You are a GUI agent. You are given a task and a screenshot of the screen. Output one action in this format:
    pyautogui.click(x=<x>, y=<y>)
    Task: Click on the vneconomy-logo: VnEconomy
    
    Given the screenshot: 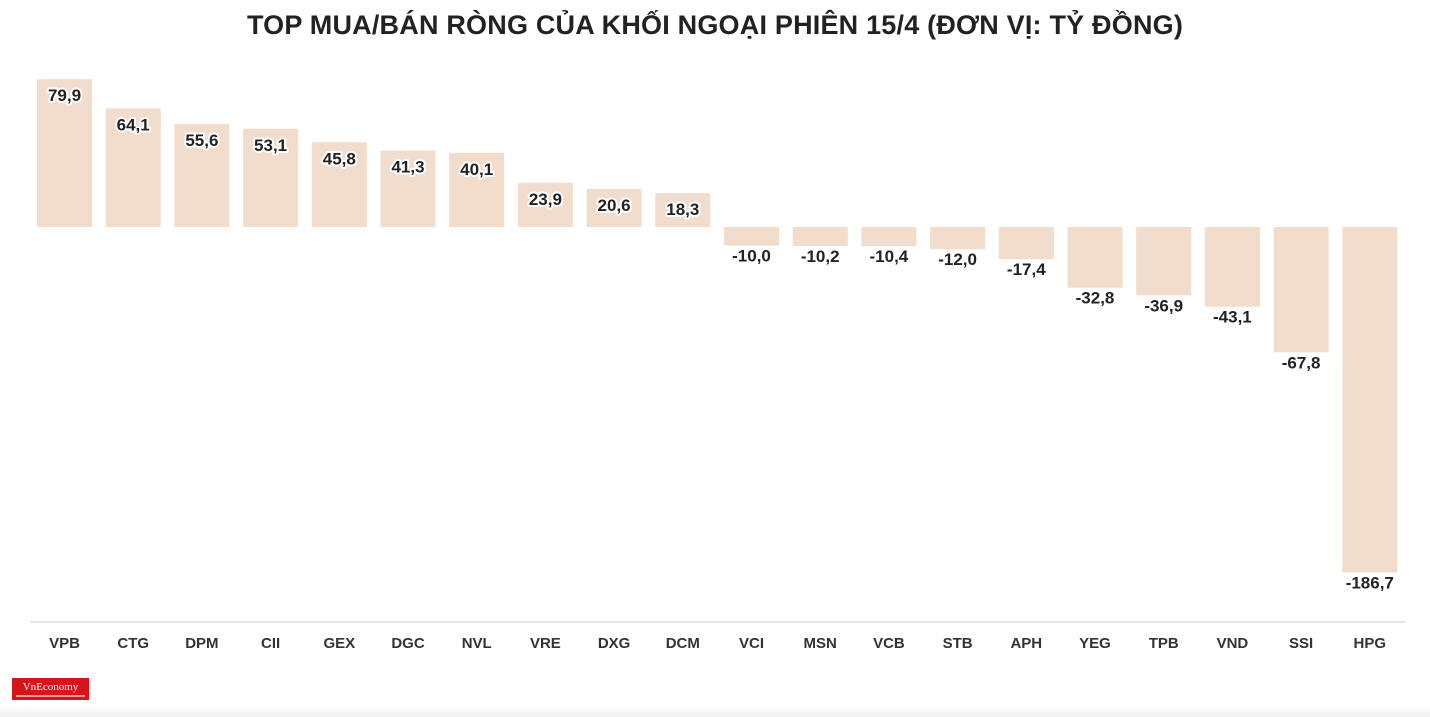 What is the action you would take?
    pyautogui.click(x=50, y=689)
    